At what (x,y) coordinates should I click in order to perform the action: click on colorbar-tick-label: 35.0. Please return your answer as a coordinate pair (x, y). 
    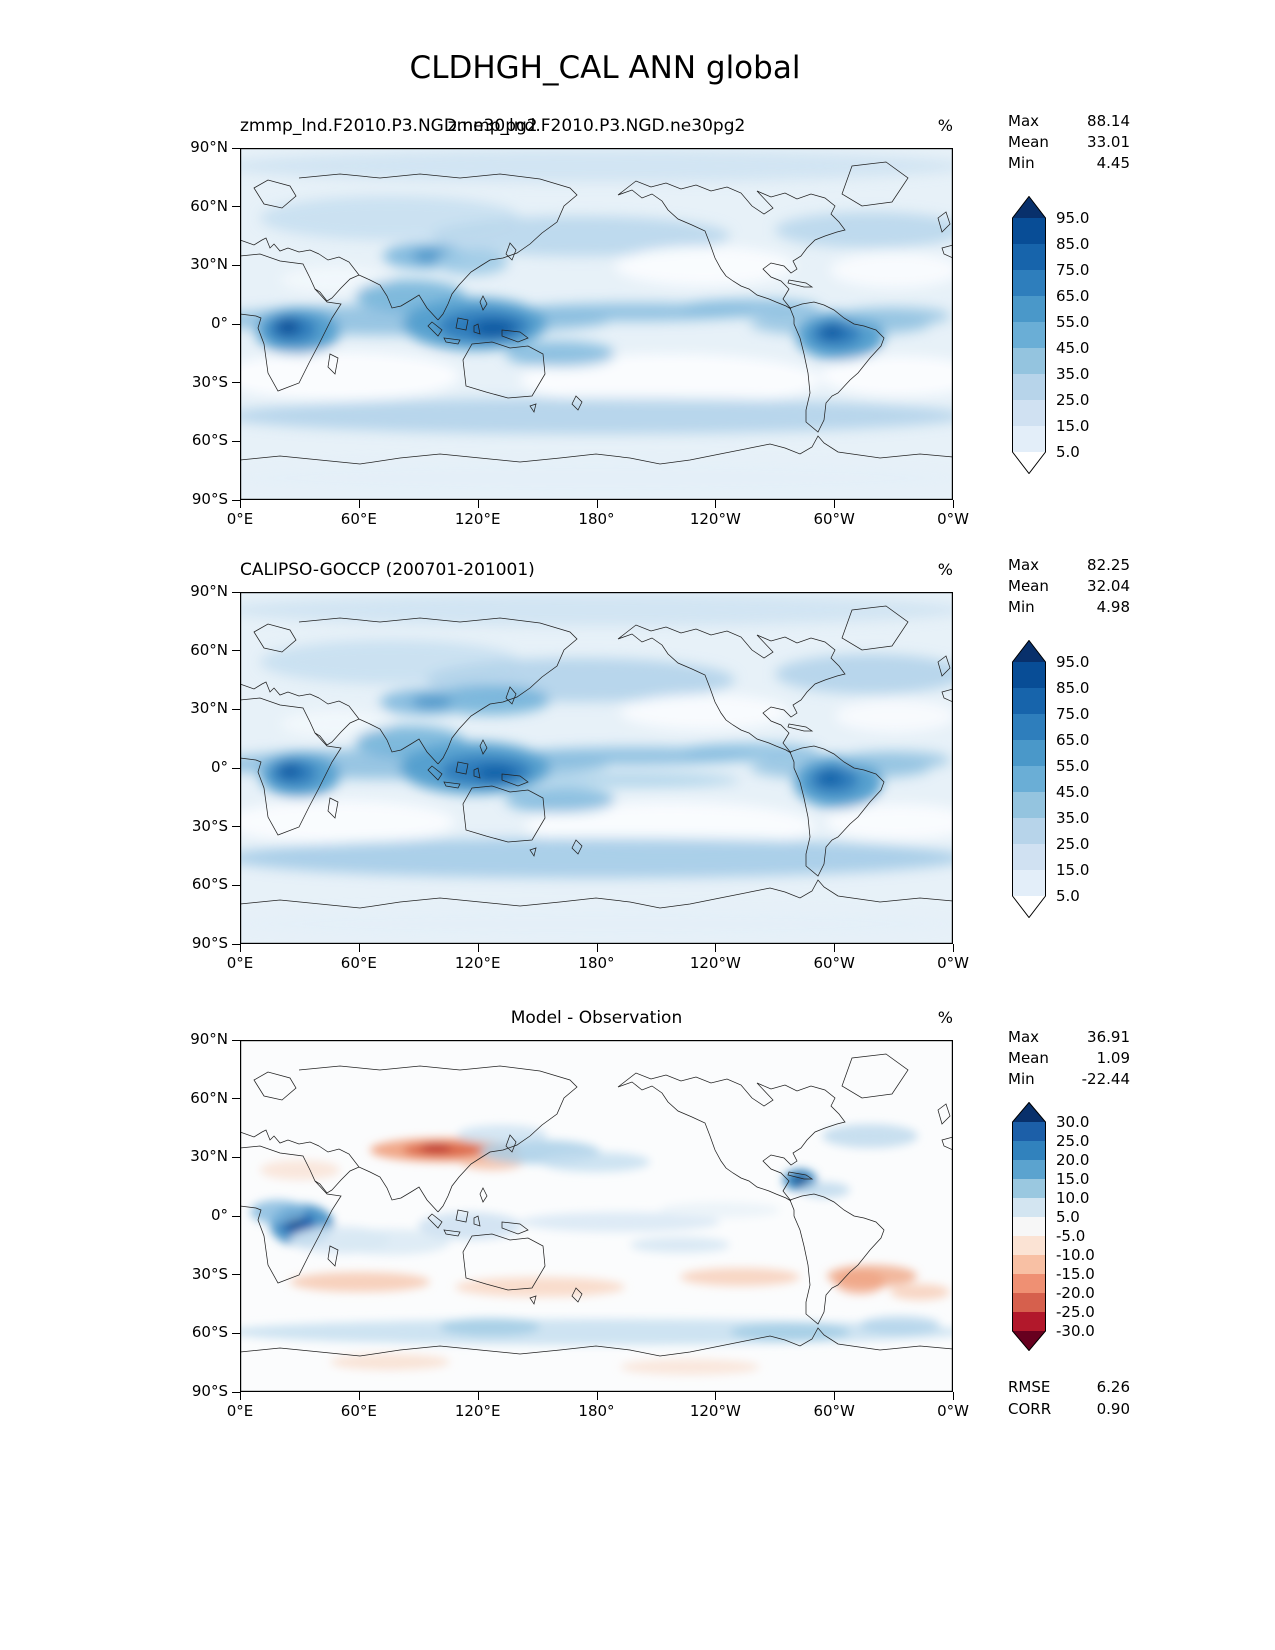
    Looking at the image, I should click on (1073, 374).